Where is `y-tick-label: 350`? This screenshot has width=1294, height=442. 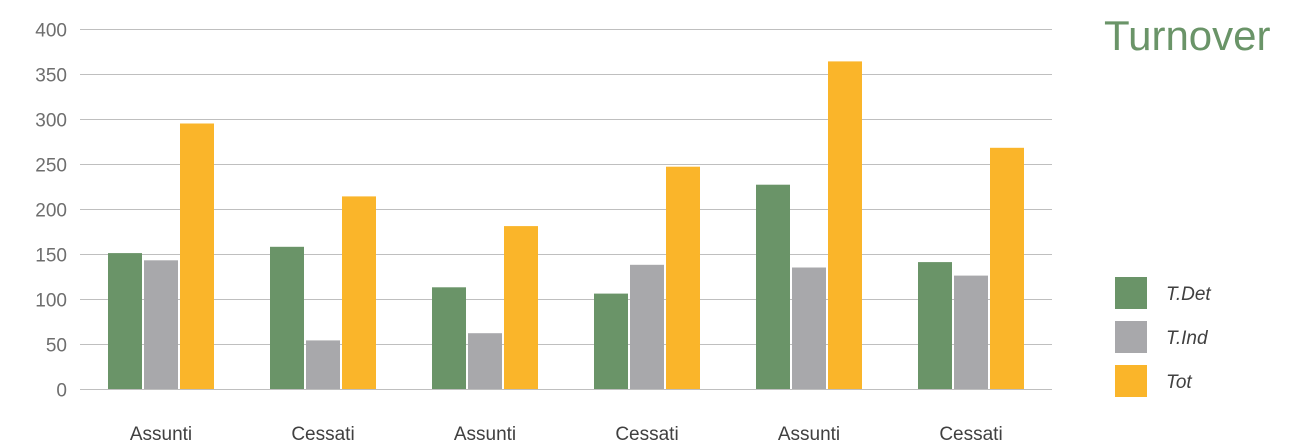 y-tick-label: 350 is located at coordinates (51, 76).